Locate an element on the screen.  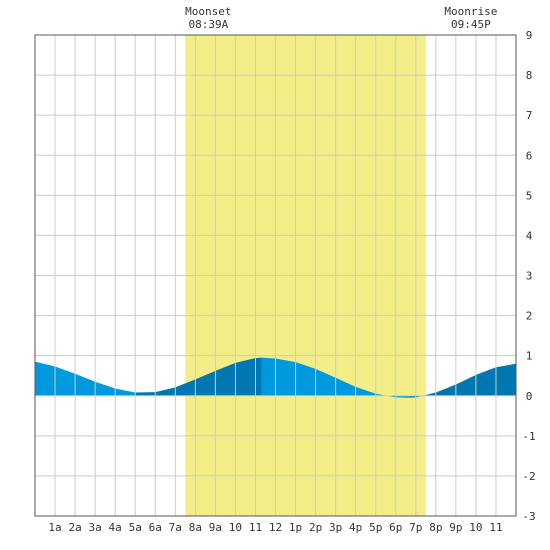
y-tick-label: 2 is located at coordinates (529, 316).